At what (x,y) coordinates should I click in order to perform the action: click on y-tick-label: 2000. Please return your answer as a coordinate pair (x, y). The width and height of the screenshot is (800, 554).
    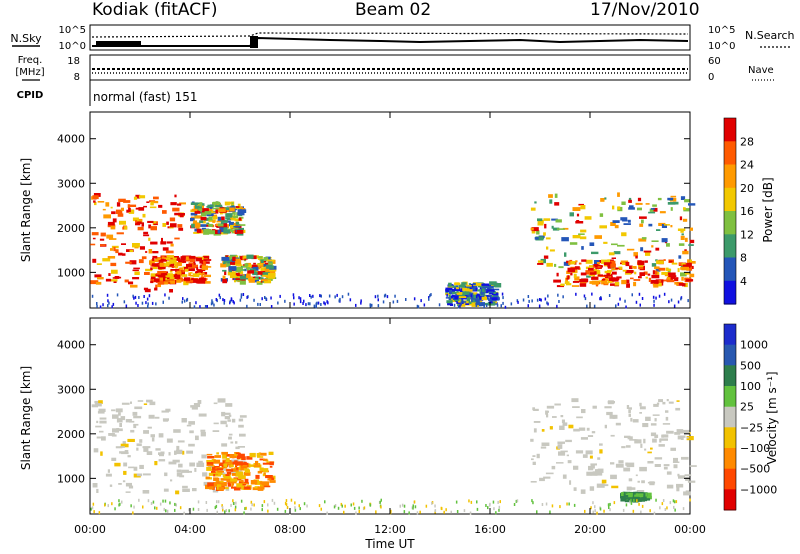
    Looking at the image, I should click on (71, 228).